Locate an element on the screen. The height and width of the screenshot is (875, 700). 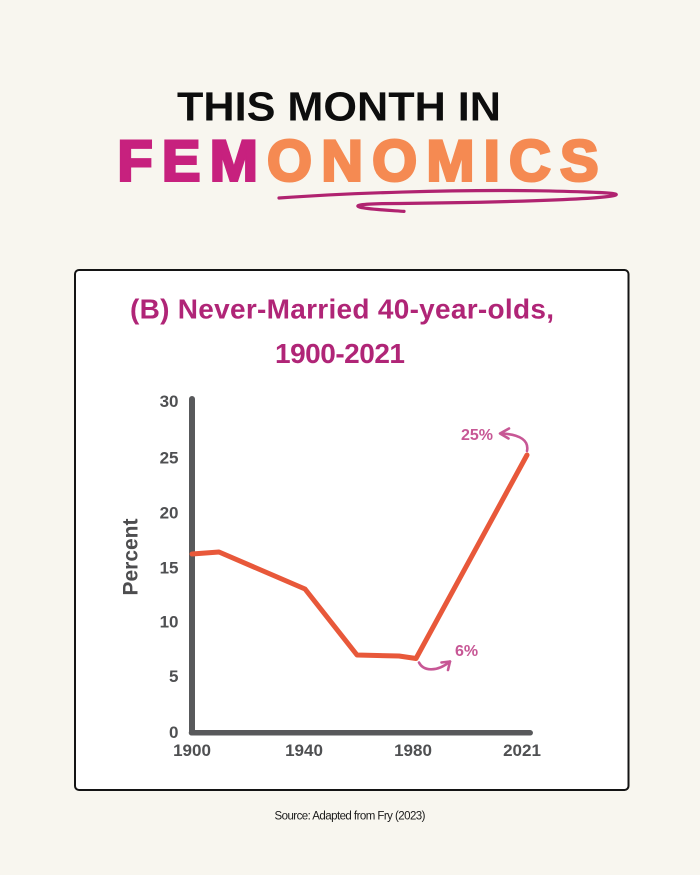
svg-text:Source: Adapted from Fry (2023: Source: Adapted from Fry (2023) is located at coordinates (350, 817).